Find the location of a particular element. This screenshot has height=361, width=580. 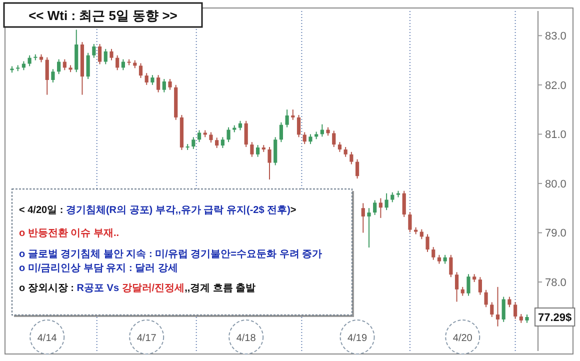

x-tick-label: 4/18 is located at coordinates (246, 338).